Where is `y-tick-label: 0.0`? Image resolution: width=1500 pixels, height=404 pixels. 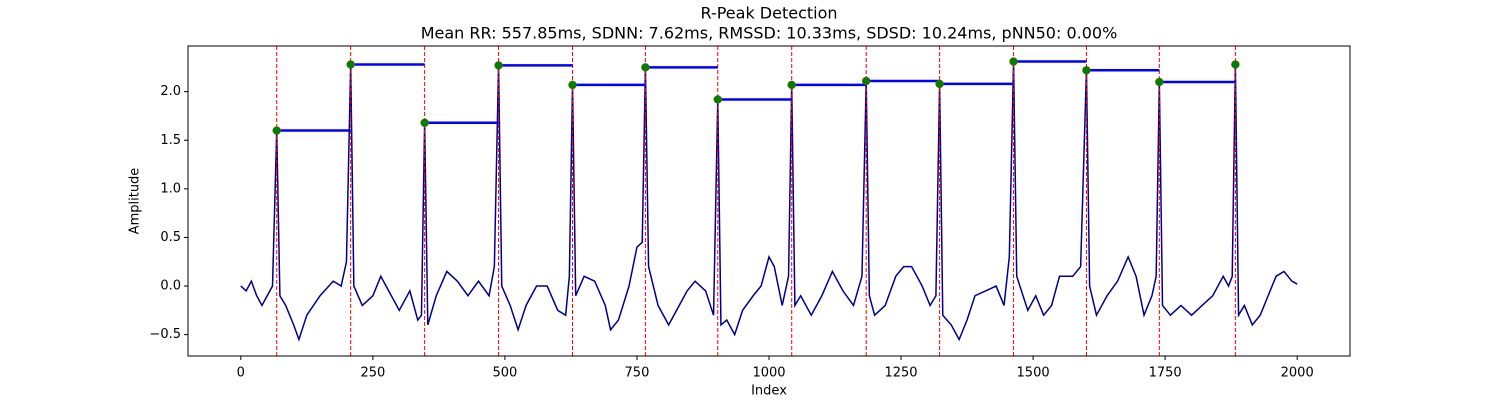
y-tick-label: 0.0 is located at coordinates (170, 286).